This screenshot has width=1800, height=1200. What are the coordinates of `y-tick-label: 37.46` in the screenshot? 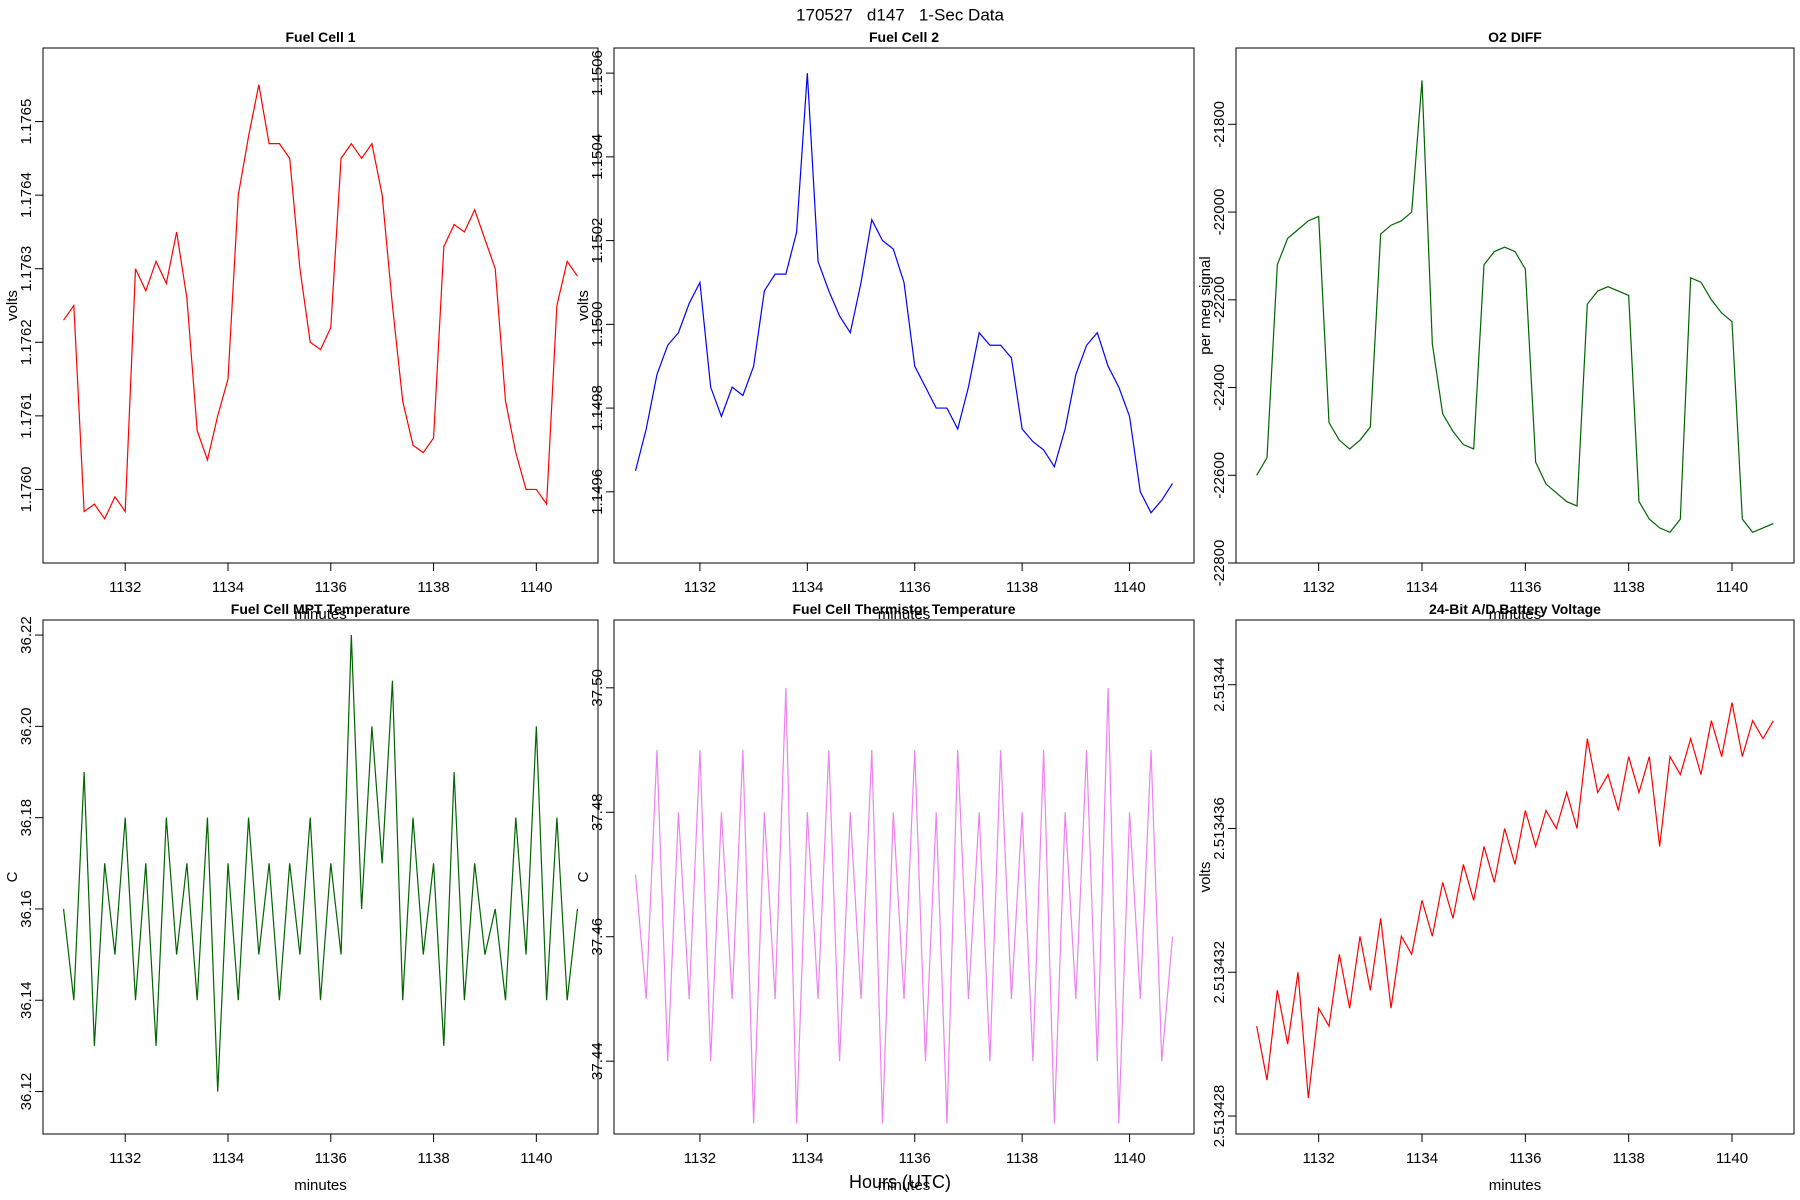 It's located at (597, 937).